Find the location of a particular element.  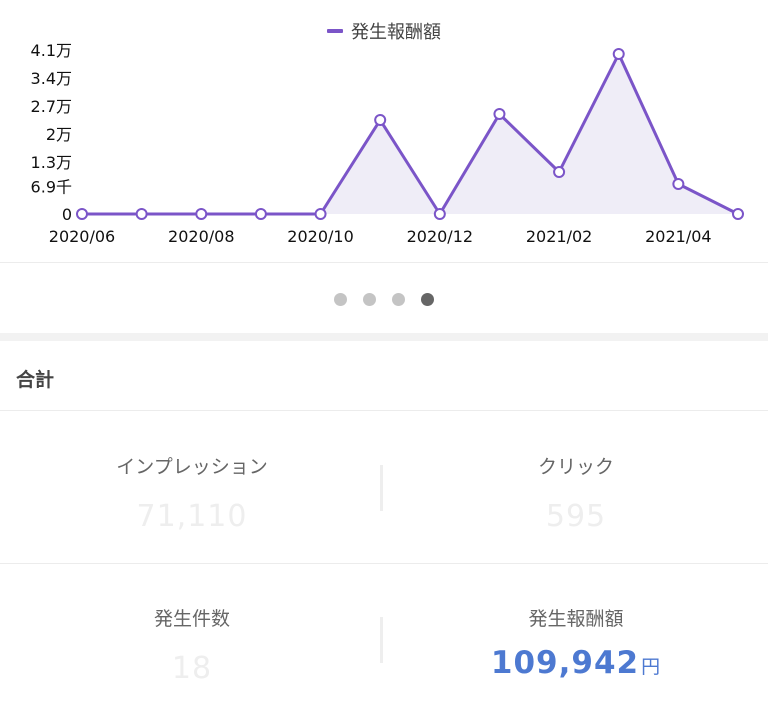

clicks-stat: クリック 595 is located at coordinates (576, 493).